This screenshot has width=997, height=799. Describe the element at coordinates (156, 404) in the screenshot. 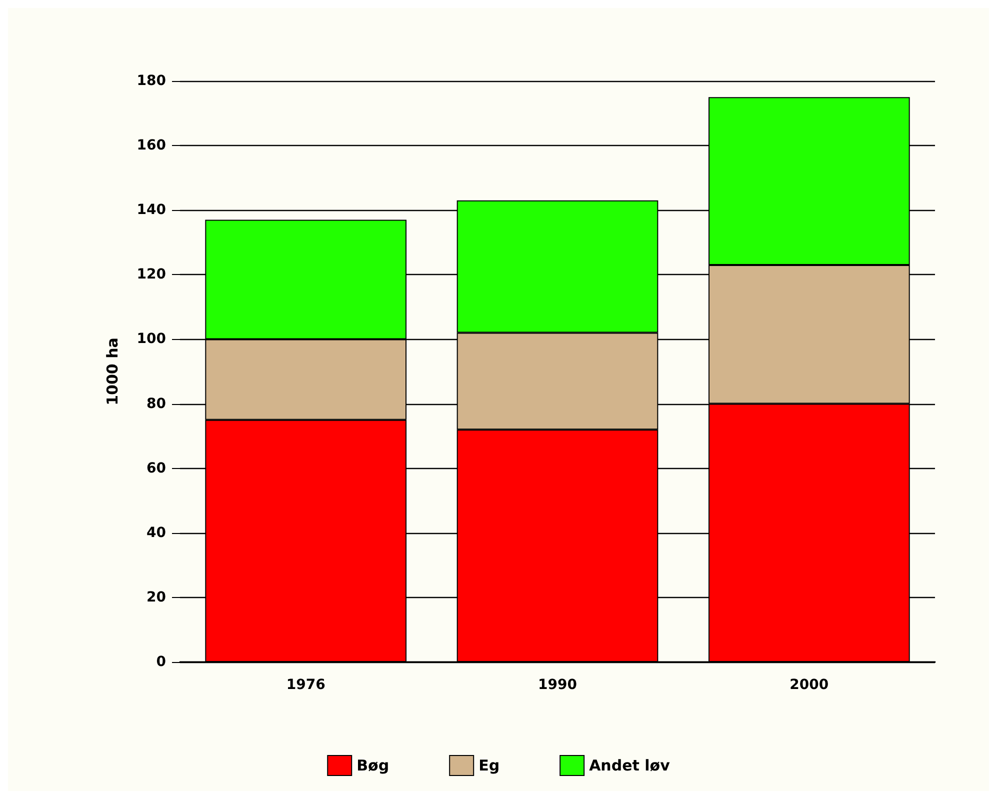

I see `y-tick-label: 80` at that location.